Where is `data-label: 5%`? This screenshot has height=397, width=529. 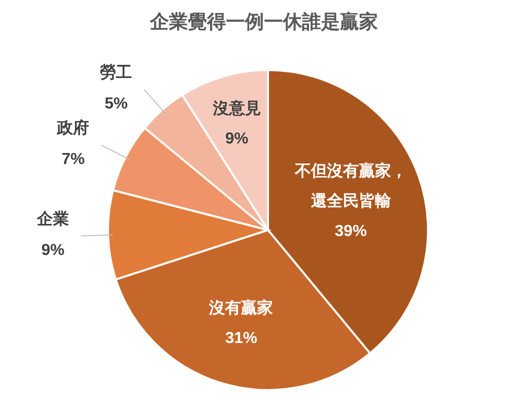
data-label: 5% is located at coordinates (116, 104).